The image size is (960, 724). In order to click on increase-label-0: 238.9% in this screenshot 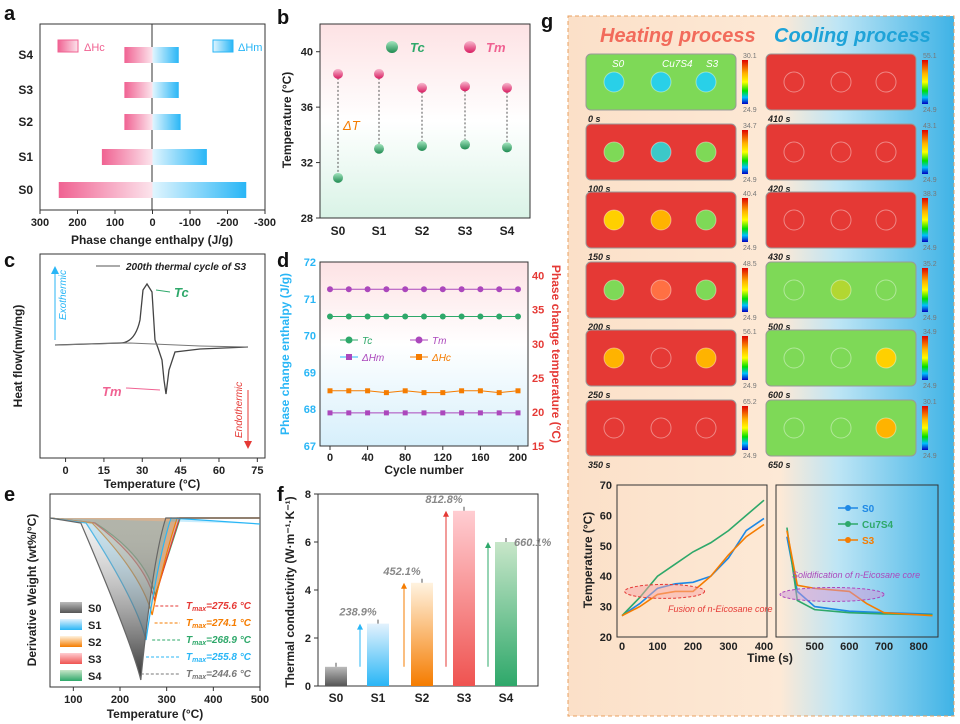, I will do `click(357, 613)`.